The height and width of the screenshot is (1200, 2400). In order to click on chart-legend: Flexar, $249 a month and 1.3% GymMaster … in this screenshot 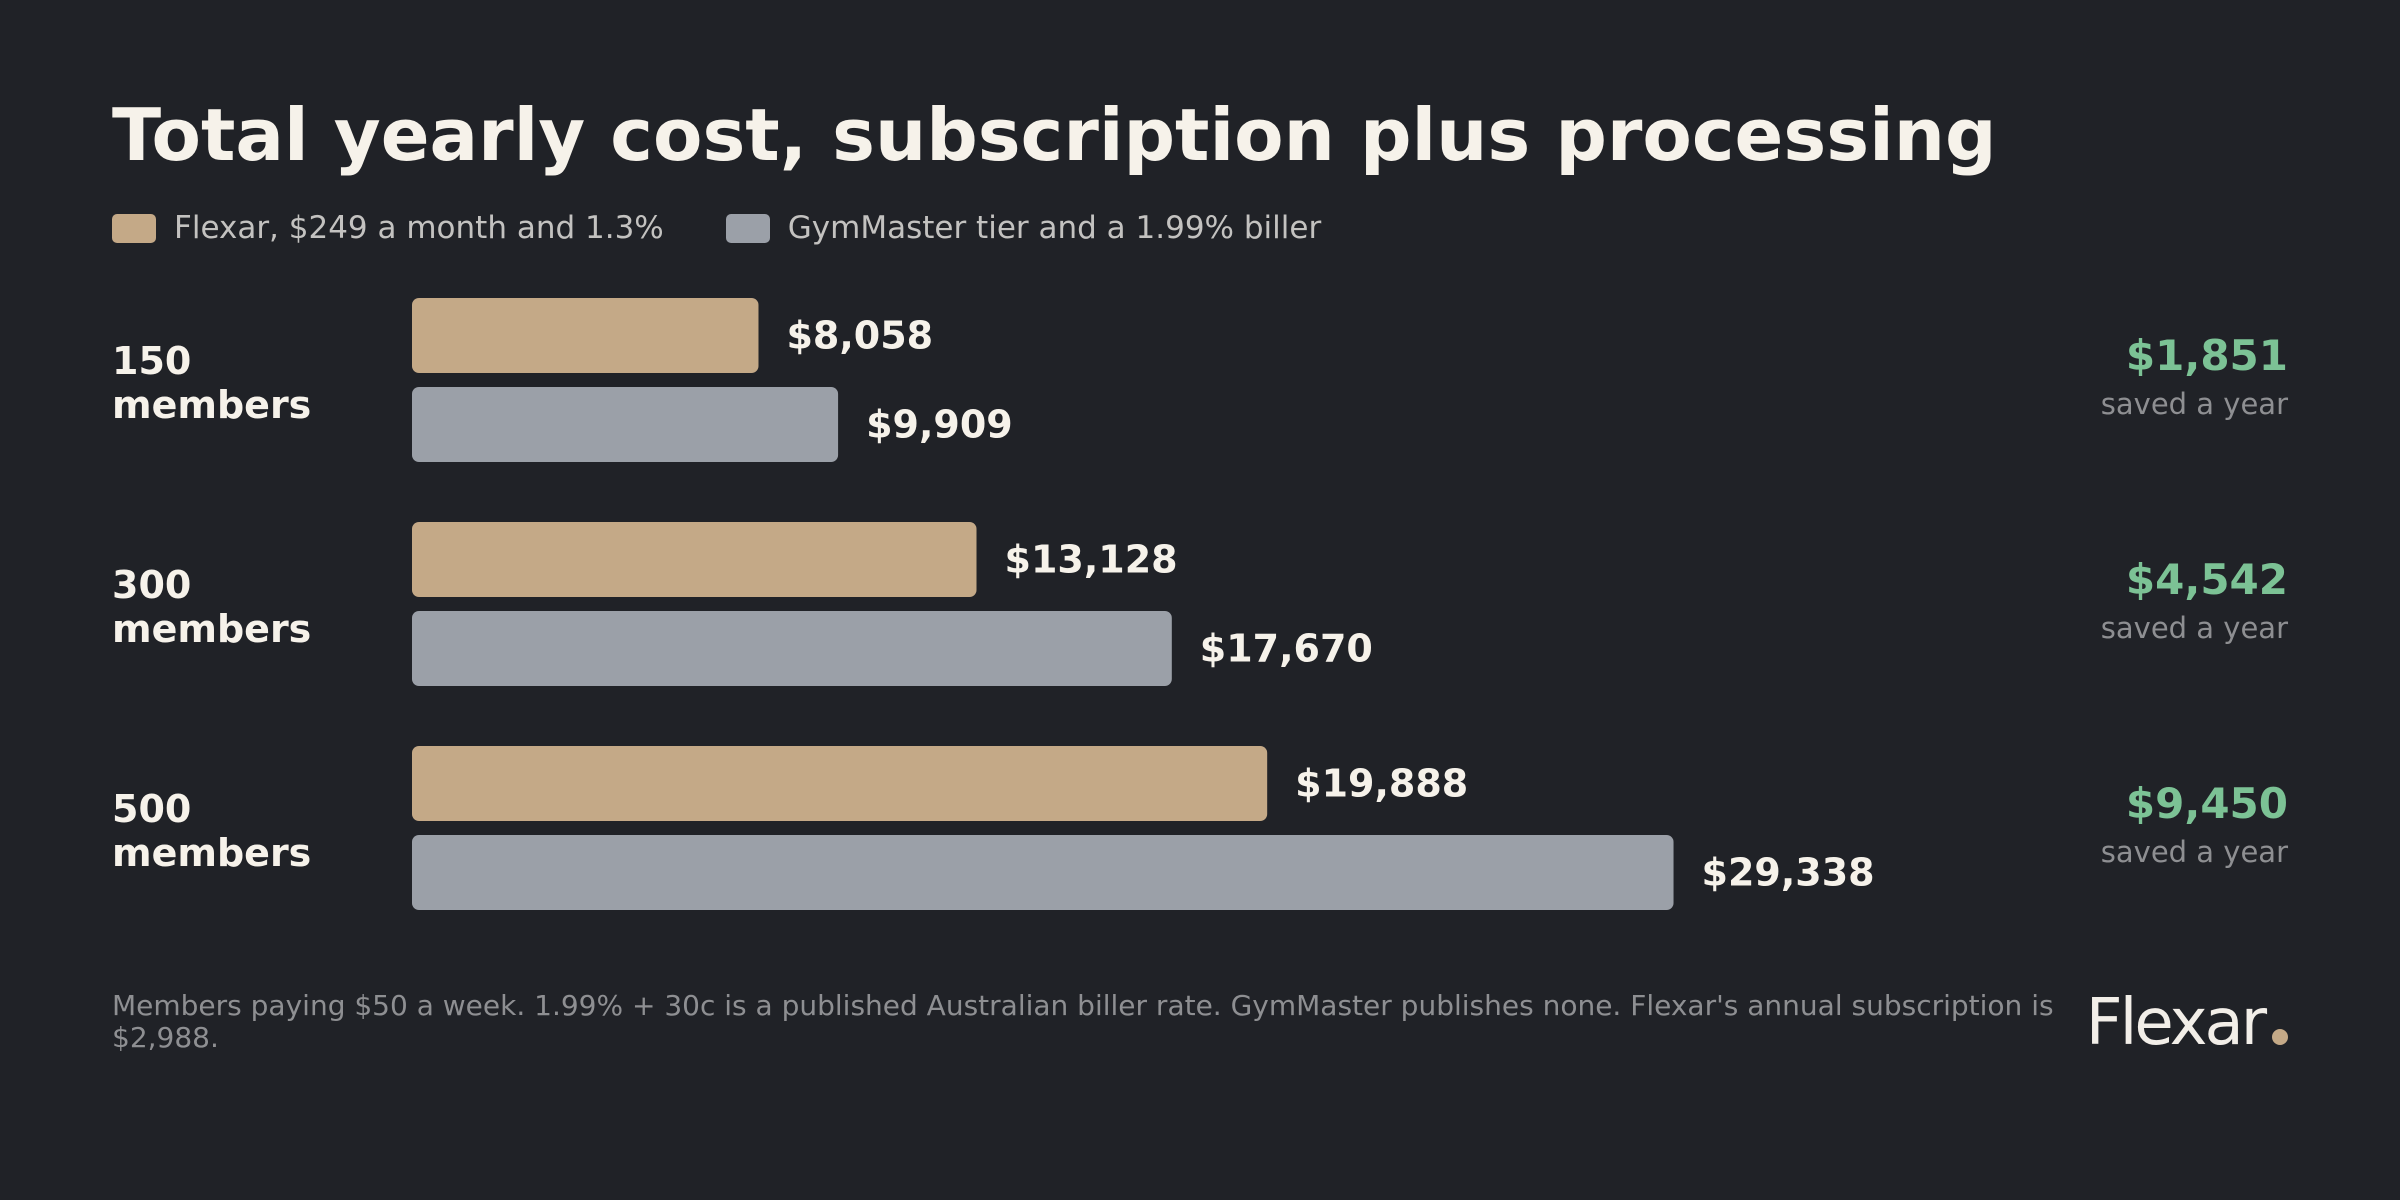, I will do `click(716, 228)`.